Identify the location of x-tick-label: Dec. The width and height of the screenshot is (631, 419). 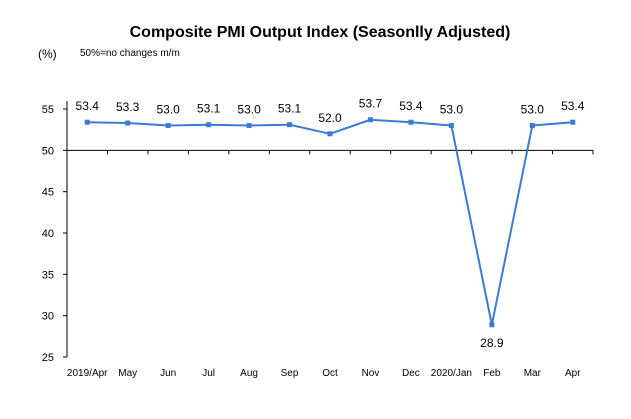
(411, 373).